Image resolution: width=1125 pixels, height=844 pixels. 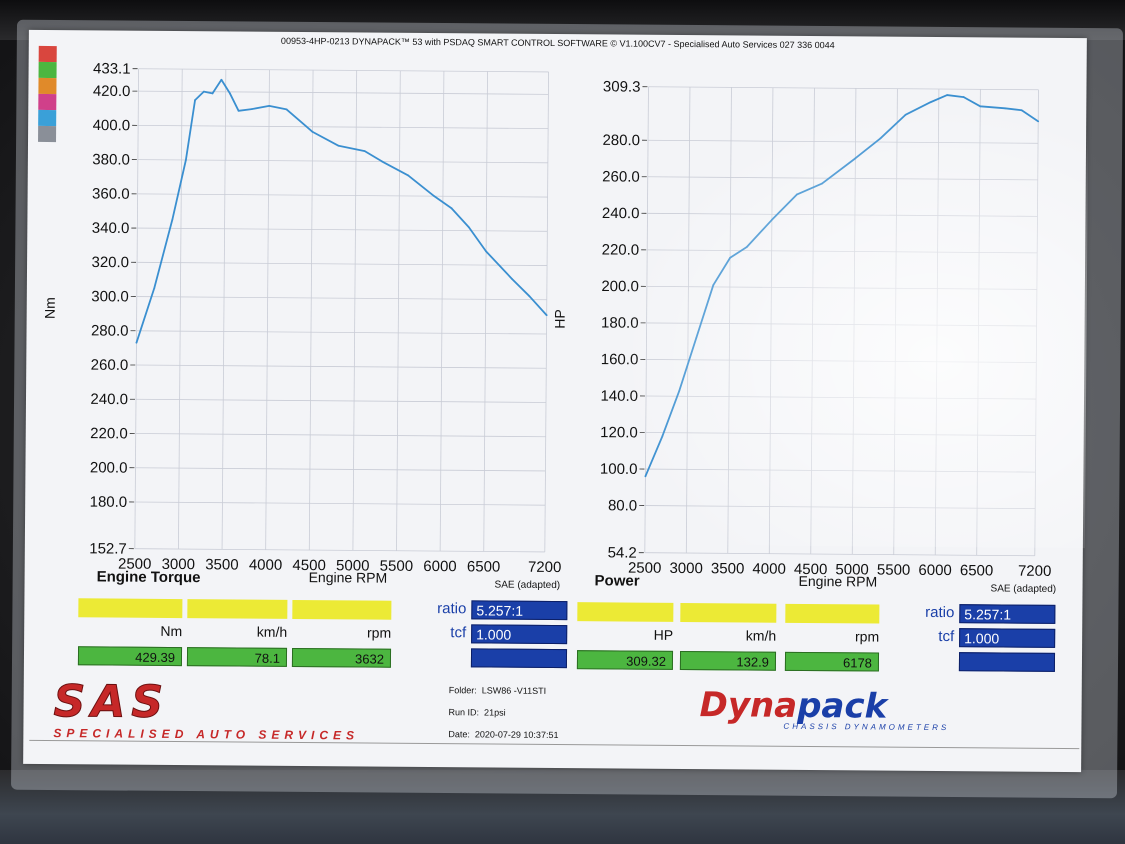 What do you see at coordinates (50, 308) in the screenshot?
I see `torque-y-axis-title: Nm` at bounding box center [50, 308].